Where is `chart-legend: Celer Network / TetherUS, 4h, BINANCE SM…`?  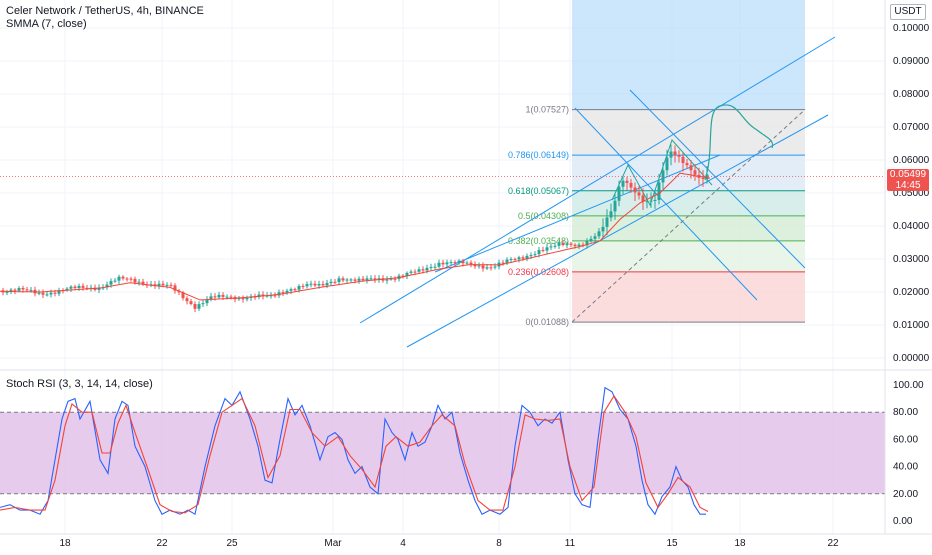
chart-legend: Celer Network / TetherUS, 4h, BINANCE SM… is located at coordinates (105, 18).